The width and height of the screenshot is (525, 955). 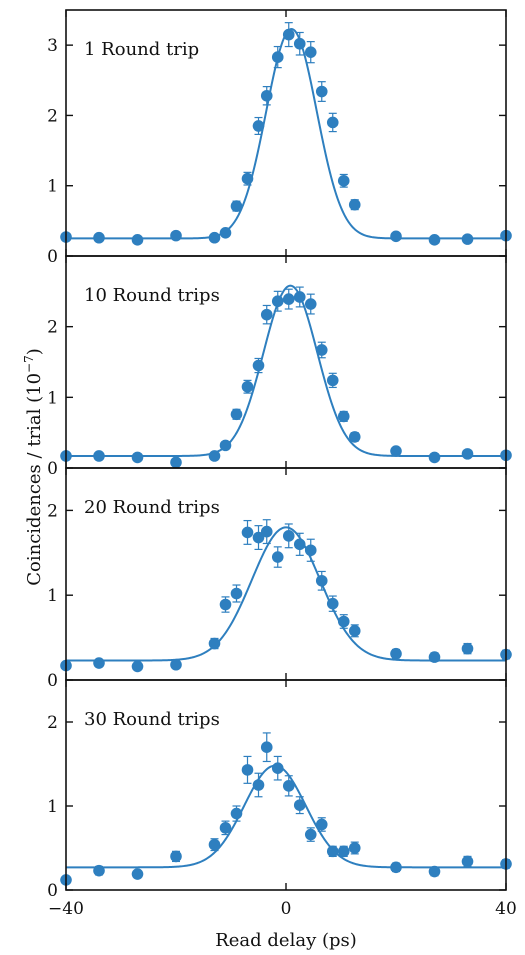 I want to click on x-tick-label: −40, so click(x=66, y=909).